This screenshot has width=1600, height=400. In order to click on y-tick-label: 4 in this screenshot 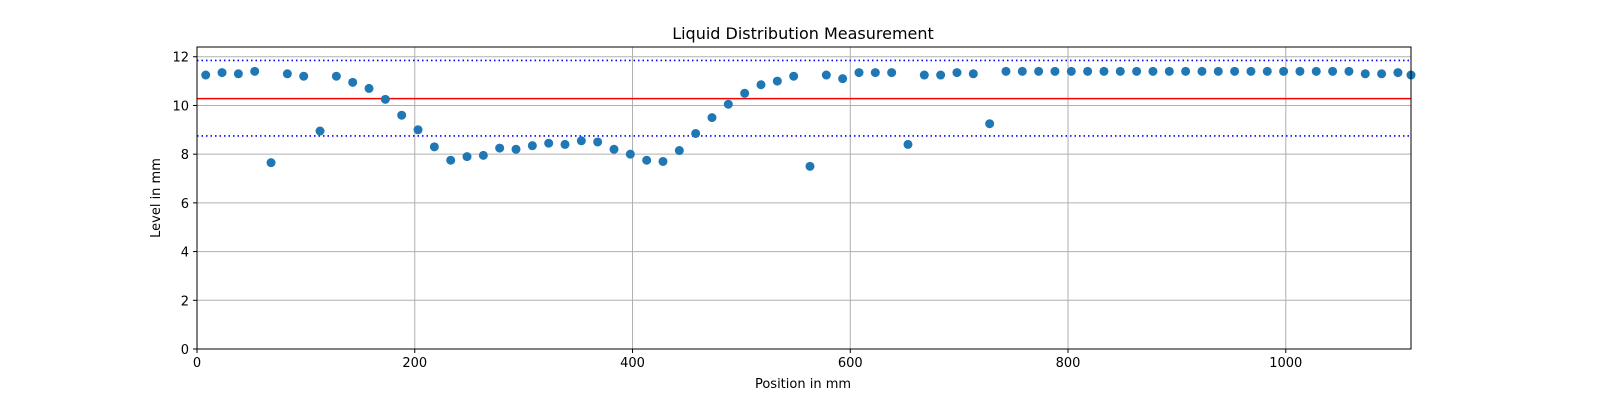, I will do `click(185, 253)`.